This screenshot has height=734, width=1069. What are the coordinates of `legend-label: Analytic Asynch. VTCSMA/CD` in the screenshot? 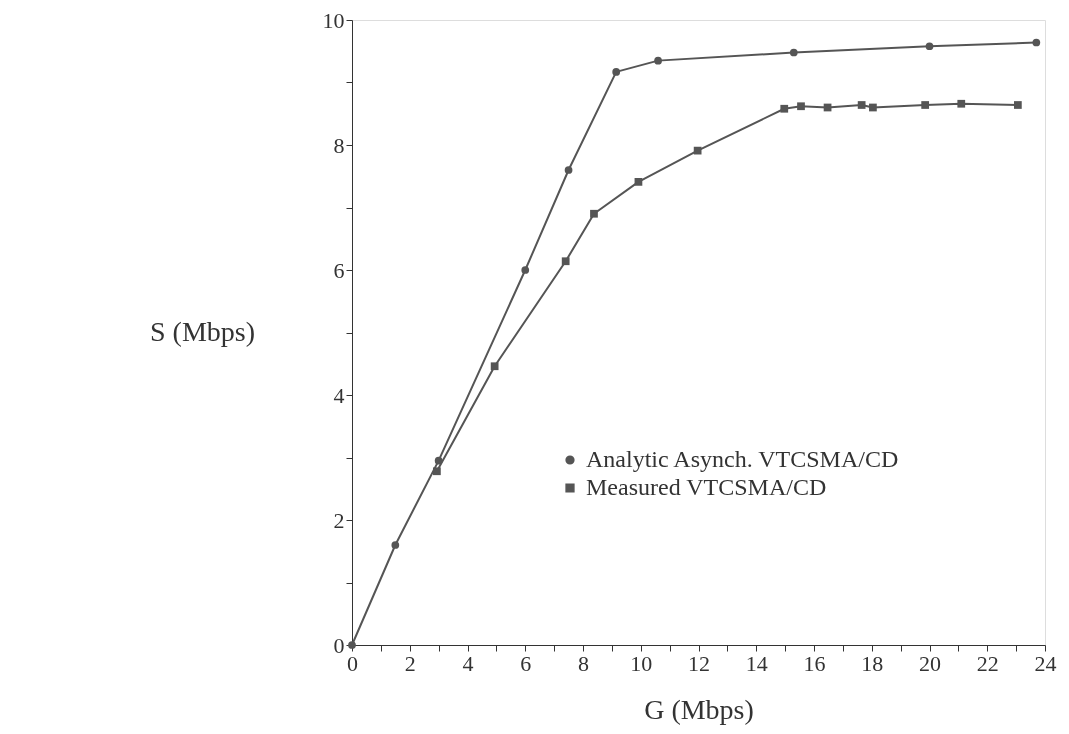 It's located at (742, 459).